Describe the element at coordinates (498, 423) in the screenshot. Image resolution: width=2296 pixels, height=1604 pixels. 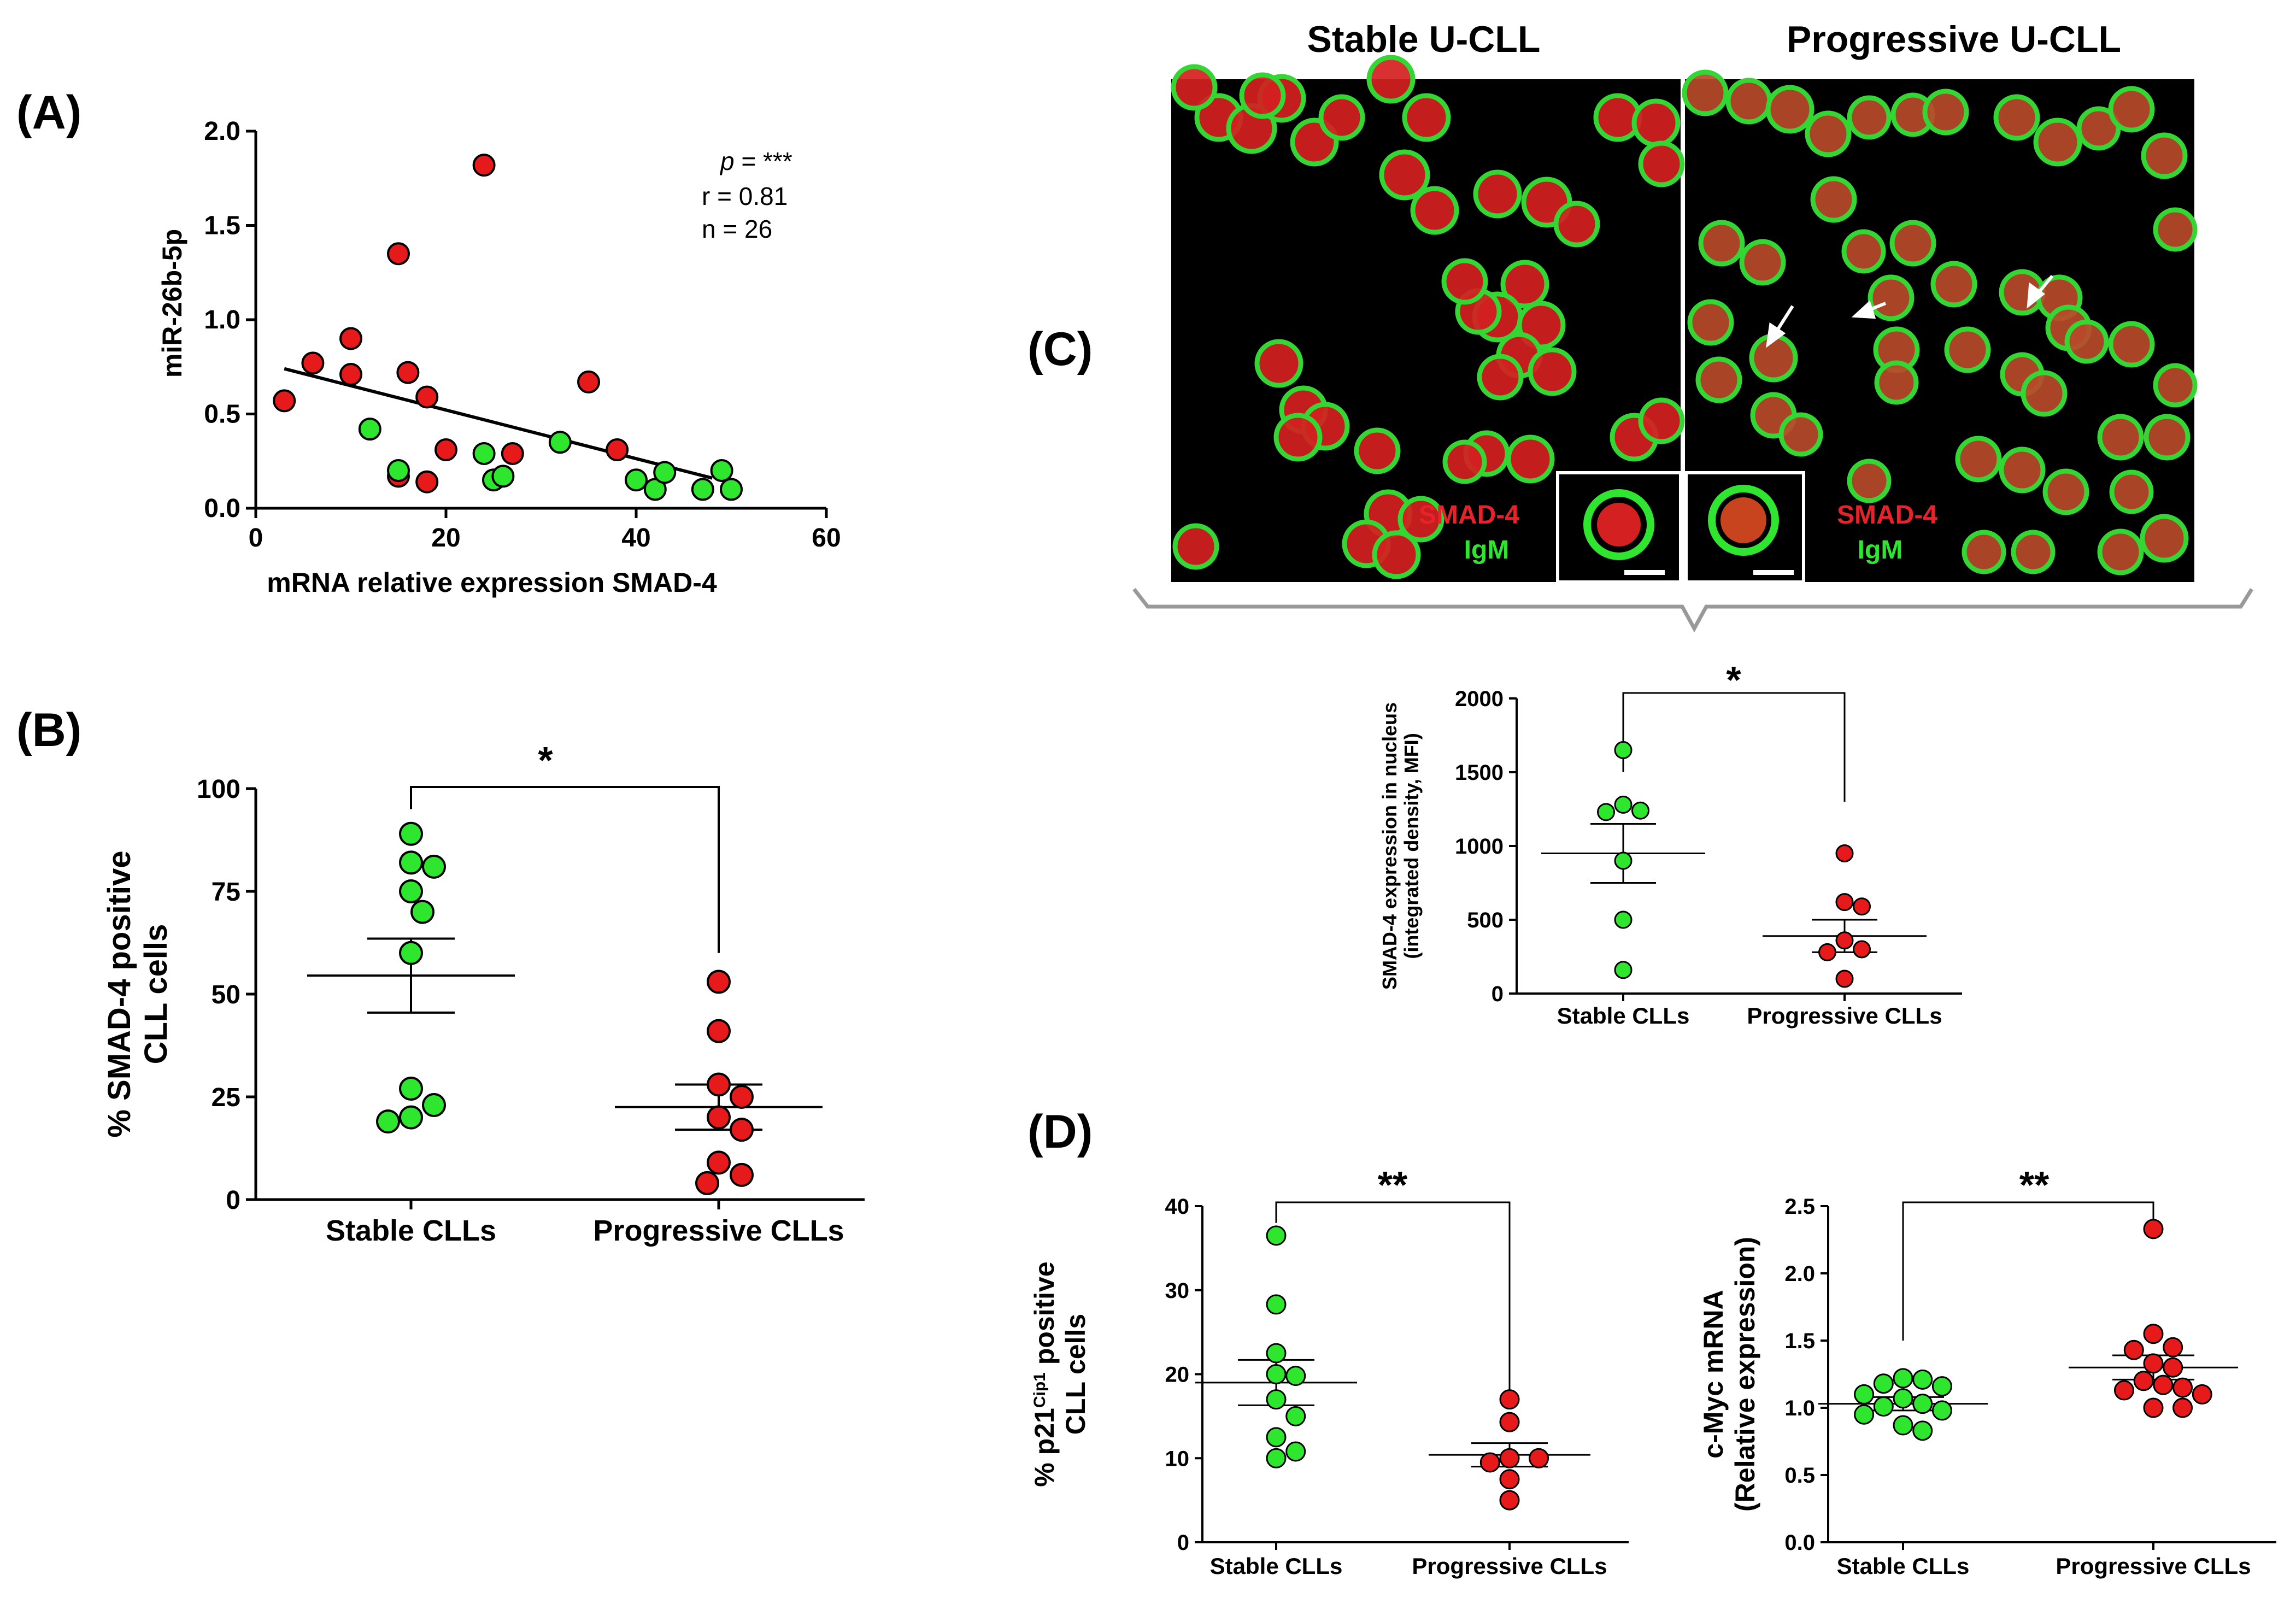
I see `trendline` at that location.